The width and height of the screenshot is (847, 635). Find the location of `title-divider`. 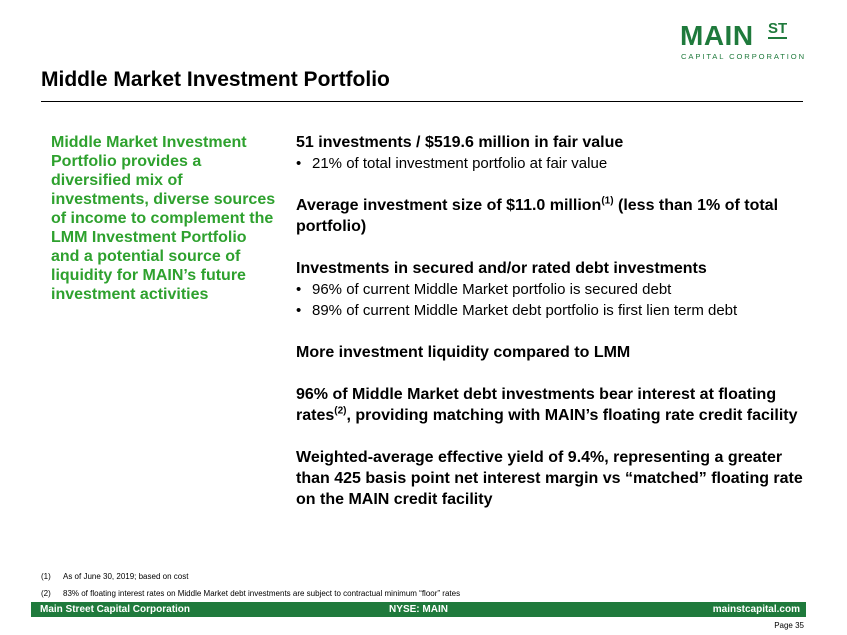

title-divider is located at coordinates (422, 101).